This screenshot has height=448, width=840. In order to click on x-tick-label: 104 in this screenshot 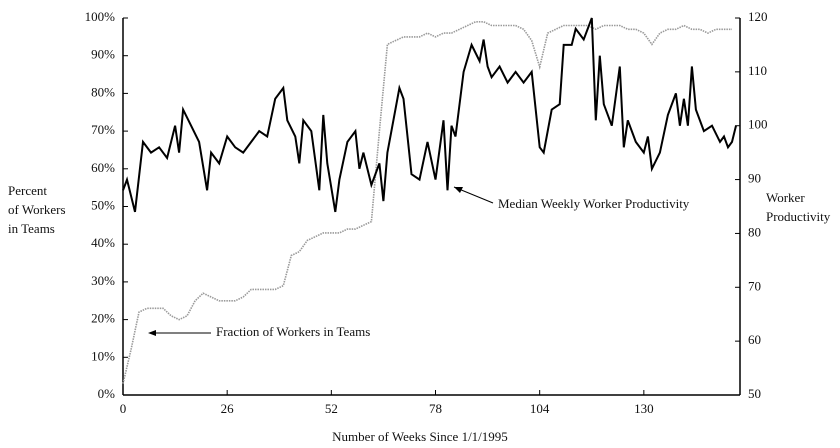, I will do `click(540, 408)`.